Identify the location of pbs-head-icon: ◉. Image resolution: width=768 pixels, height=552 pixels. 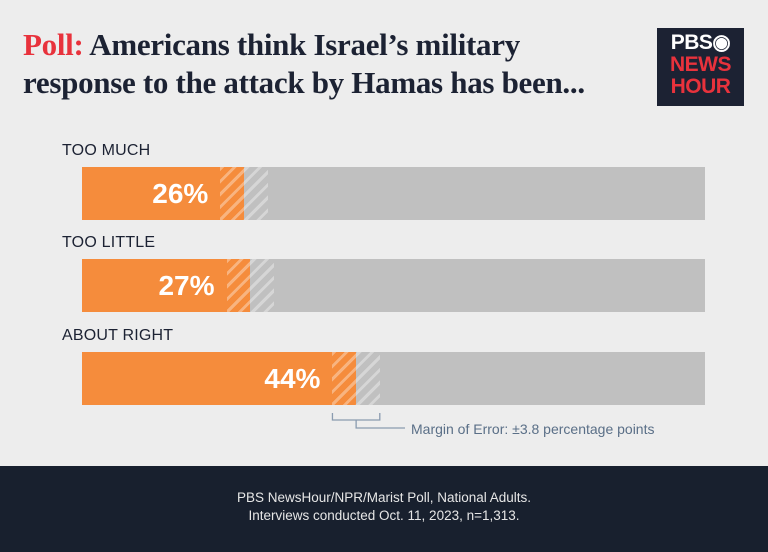
(721, 42).